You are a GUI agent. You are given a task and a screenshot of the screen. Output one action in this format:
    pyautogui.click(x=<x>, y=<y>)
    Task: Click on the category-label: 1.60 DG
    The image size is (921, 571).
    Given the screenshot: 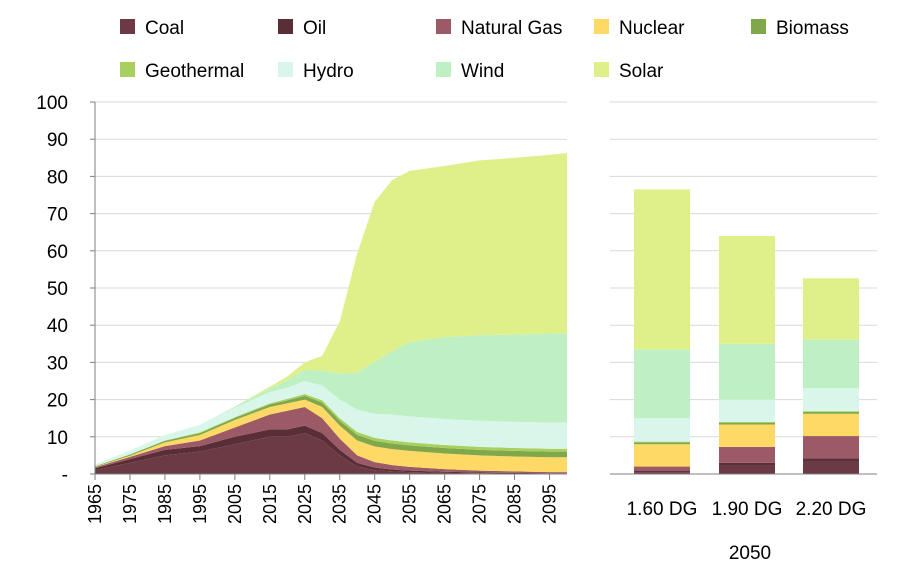 What is the action you would take?
    pyautogui.click(x=662, y=509)
    